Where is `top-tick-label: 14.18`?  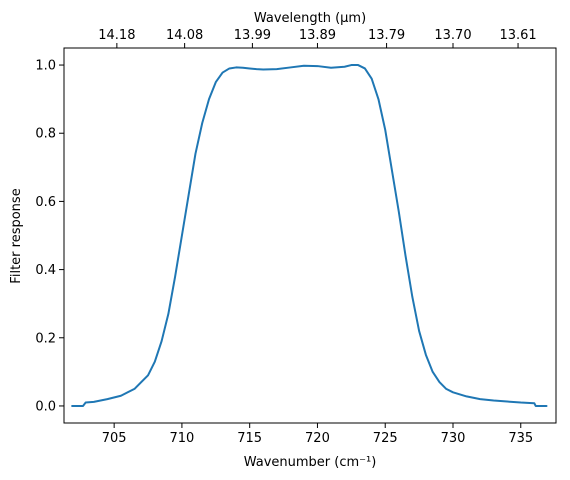
top-tick-label: 14.18 is located at coordinates (116, 35).